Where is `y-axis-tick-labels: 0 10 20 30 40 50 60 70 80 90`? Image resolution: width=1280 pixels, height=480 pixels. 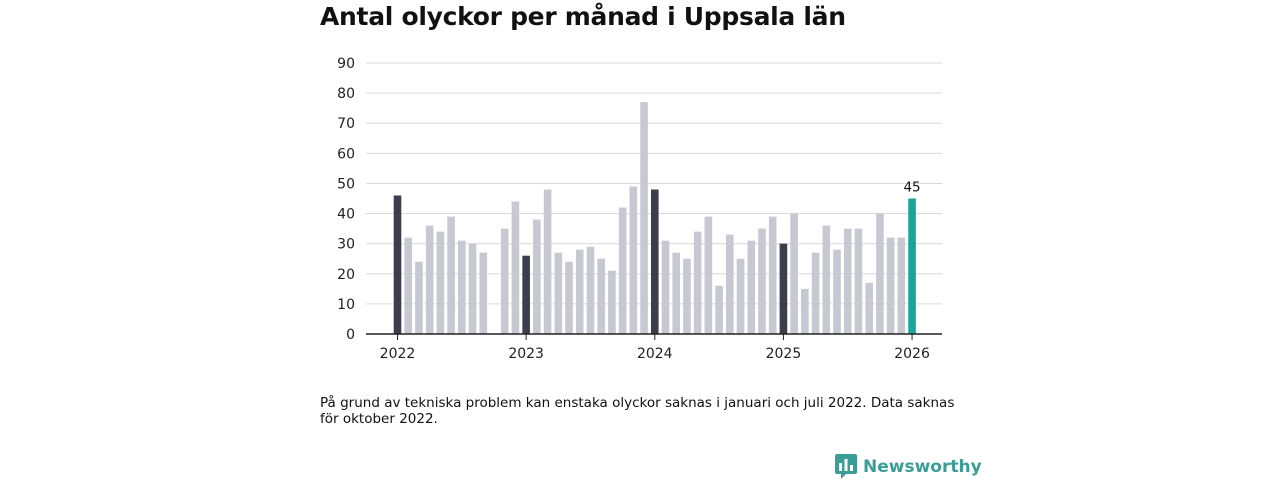
y-axis-tick-labels: 0 10 20 30 40 50 60 70 80 90 is located at coordinates (346, 199).